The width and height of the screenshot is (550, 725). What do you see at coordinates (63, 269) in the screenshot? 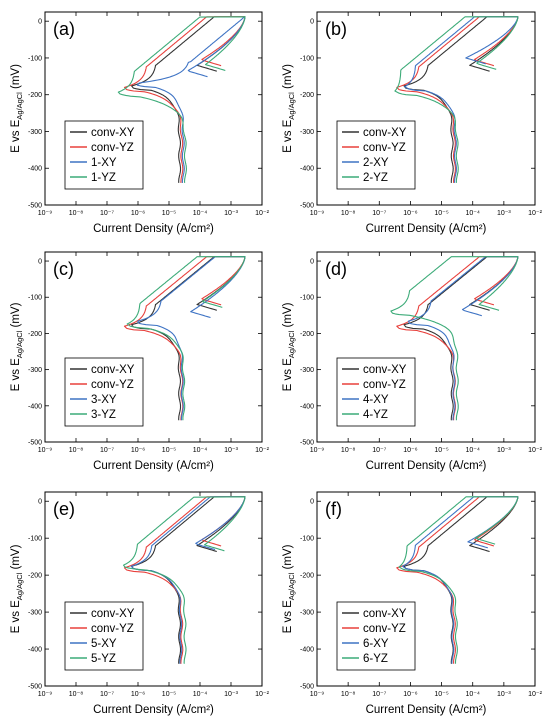
I see `panel-label: (c)` at bounding box center [63, 269].